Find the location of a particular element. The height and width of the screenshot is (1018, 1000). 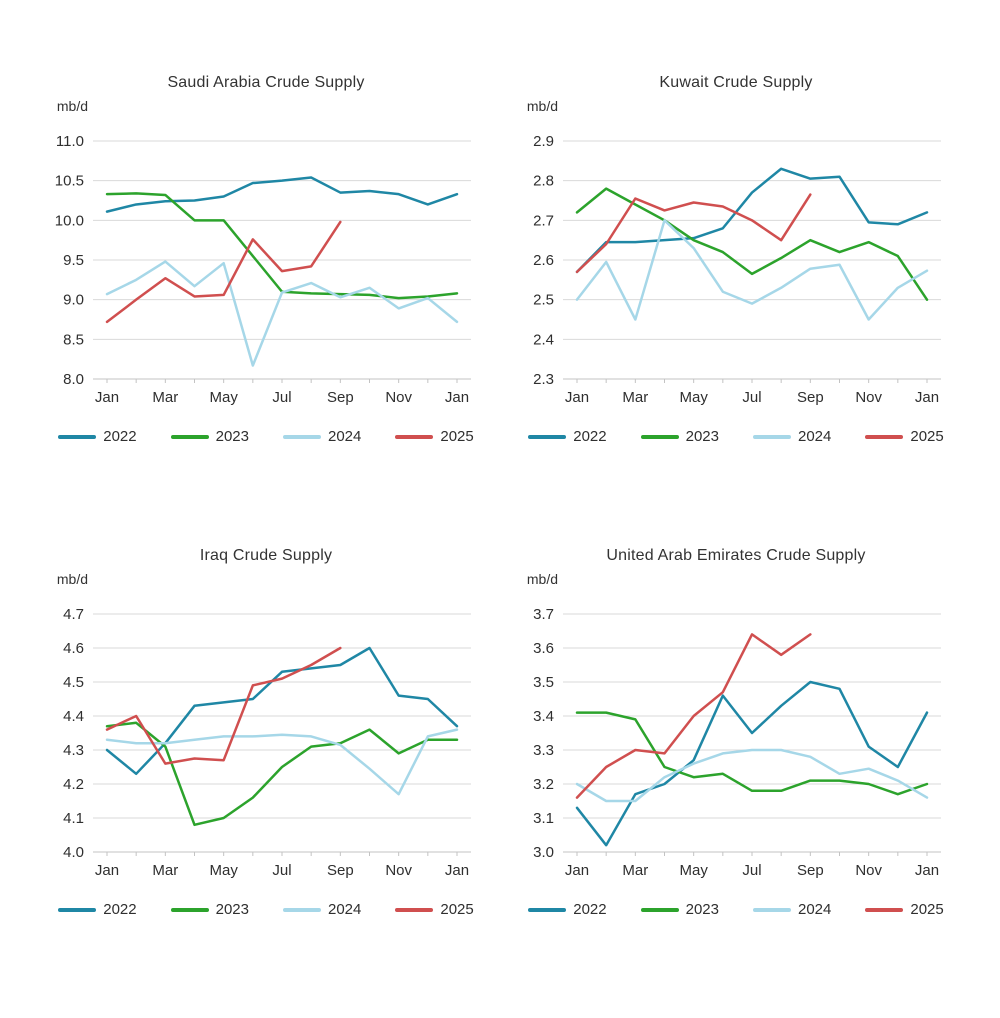

y-tick-label: 3.7 is located at coordinates (543, 614).